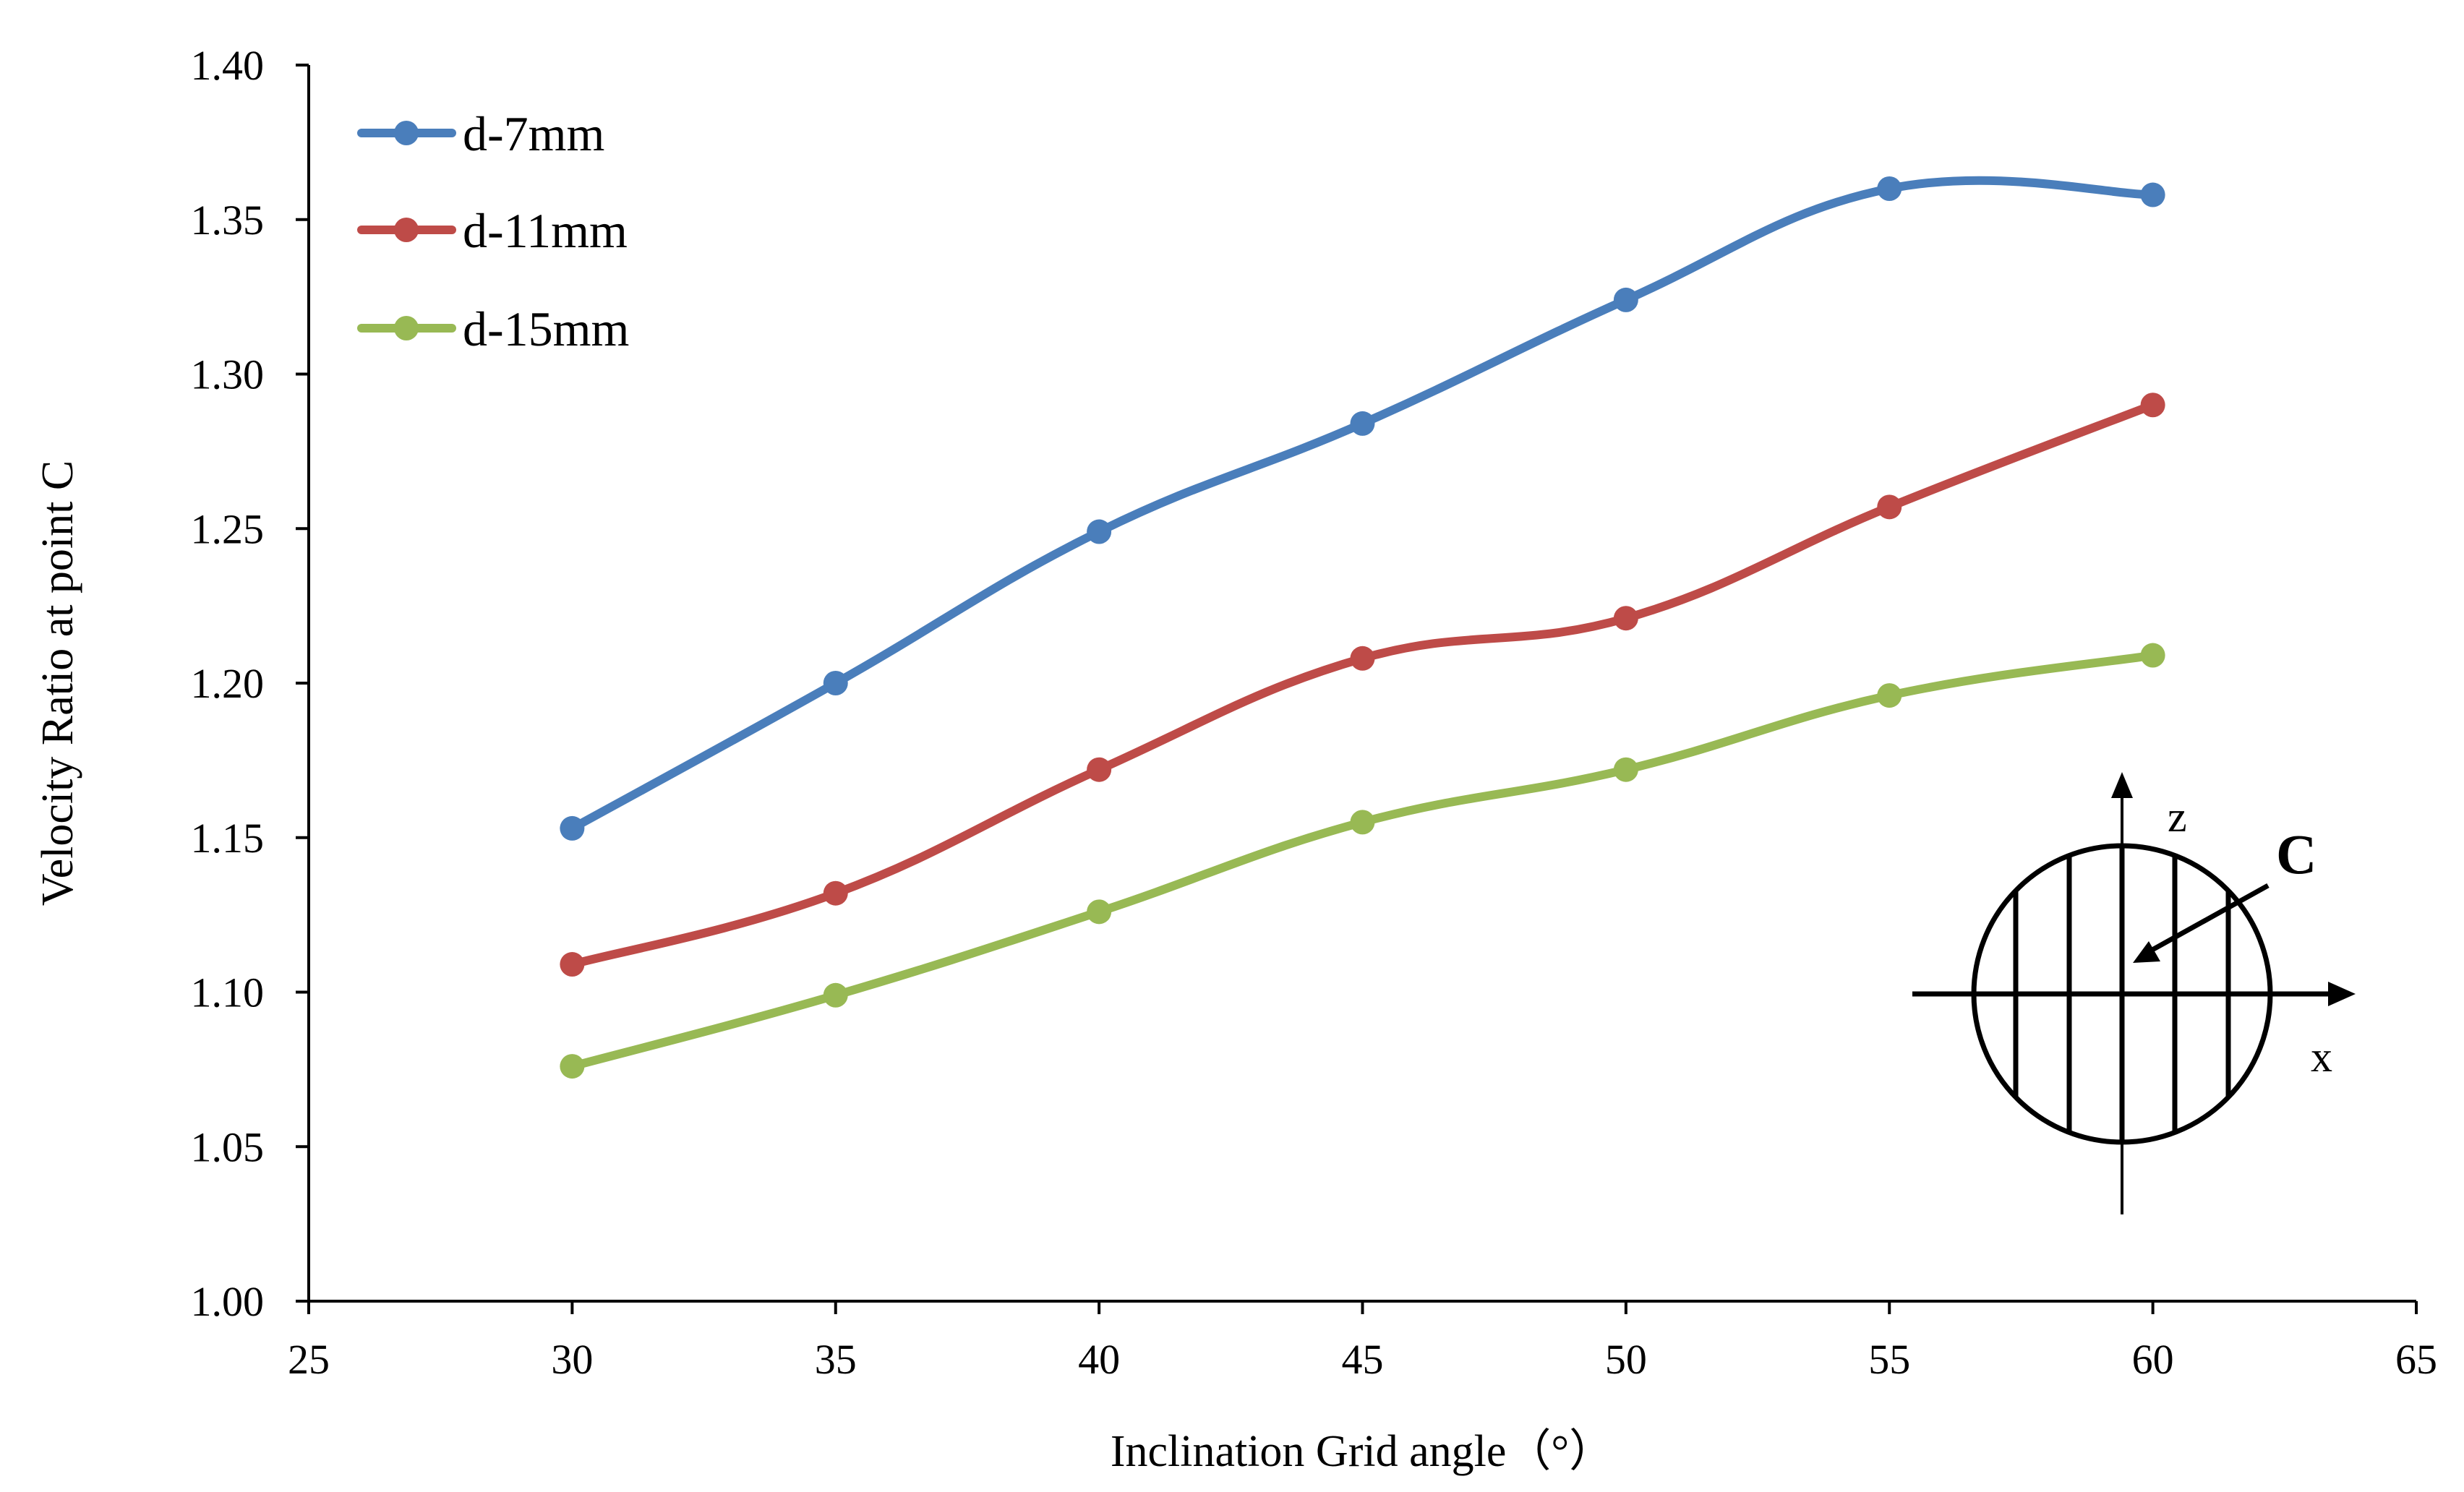 The image size is (2464, 1492). Describe the element at coordinates (1362, 1451) in the screenshot. I see `x-axis-title: Inclination Grid angle（°）` at that location.